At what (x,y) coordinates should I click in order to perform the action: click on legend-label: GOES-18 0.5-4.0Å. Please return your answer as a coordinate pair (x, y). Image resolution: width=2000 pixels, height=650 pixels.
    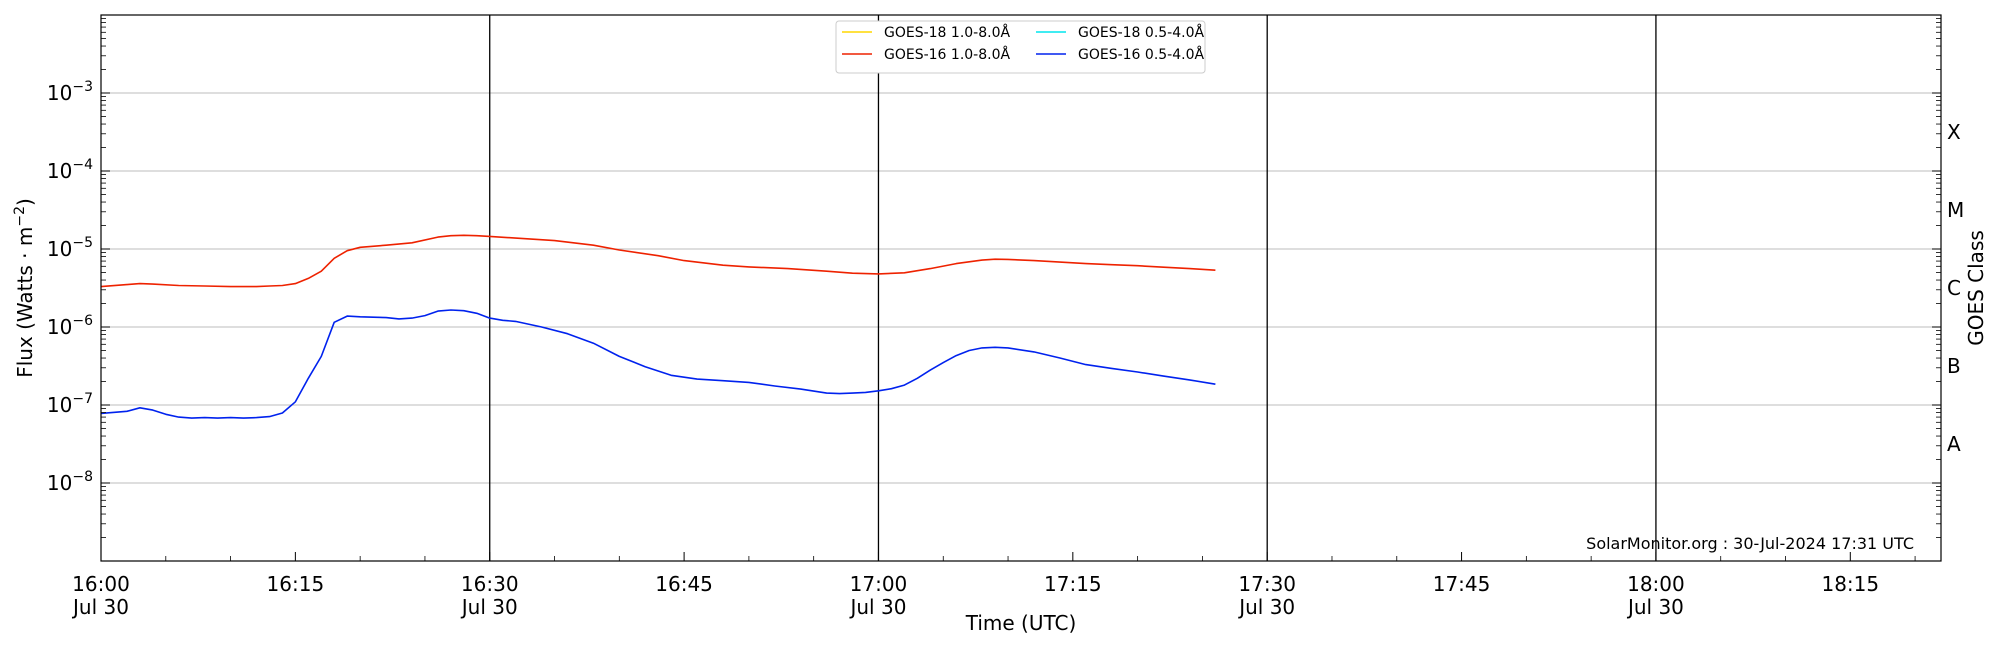
    Looking at the image, I should click on (1141, 32).